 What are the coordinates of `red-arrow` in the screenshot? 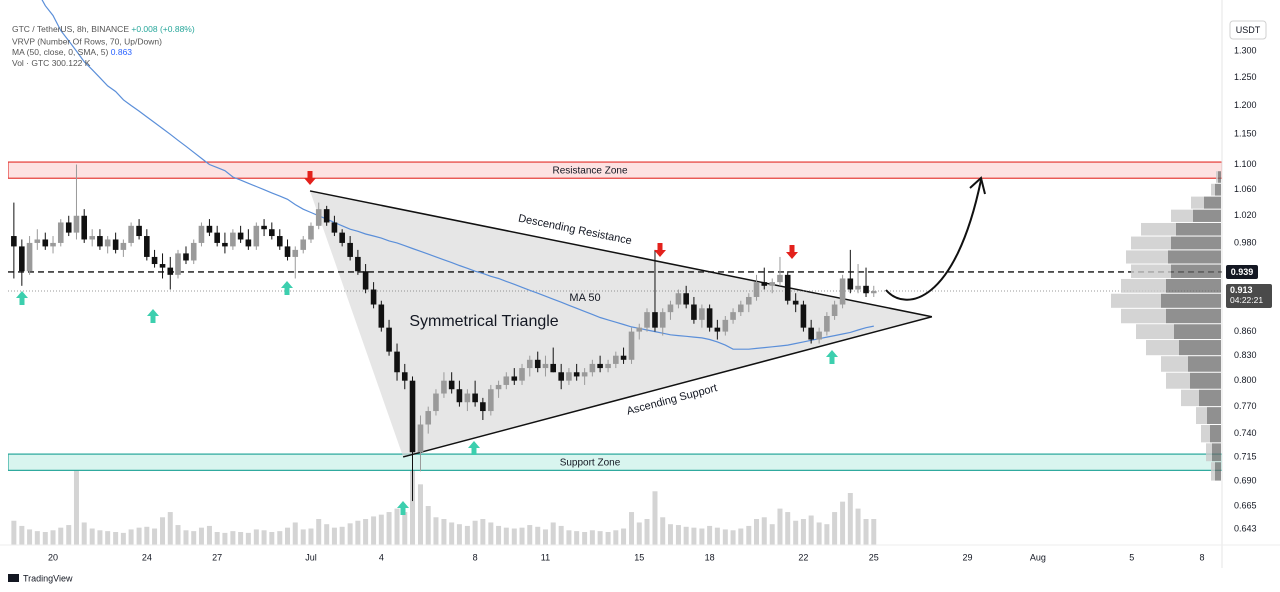 It's located at (660, 250).